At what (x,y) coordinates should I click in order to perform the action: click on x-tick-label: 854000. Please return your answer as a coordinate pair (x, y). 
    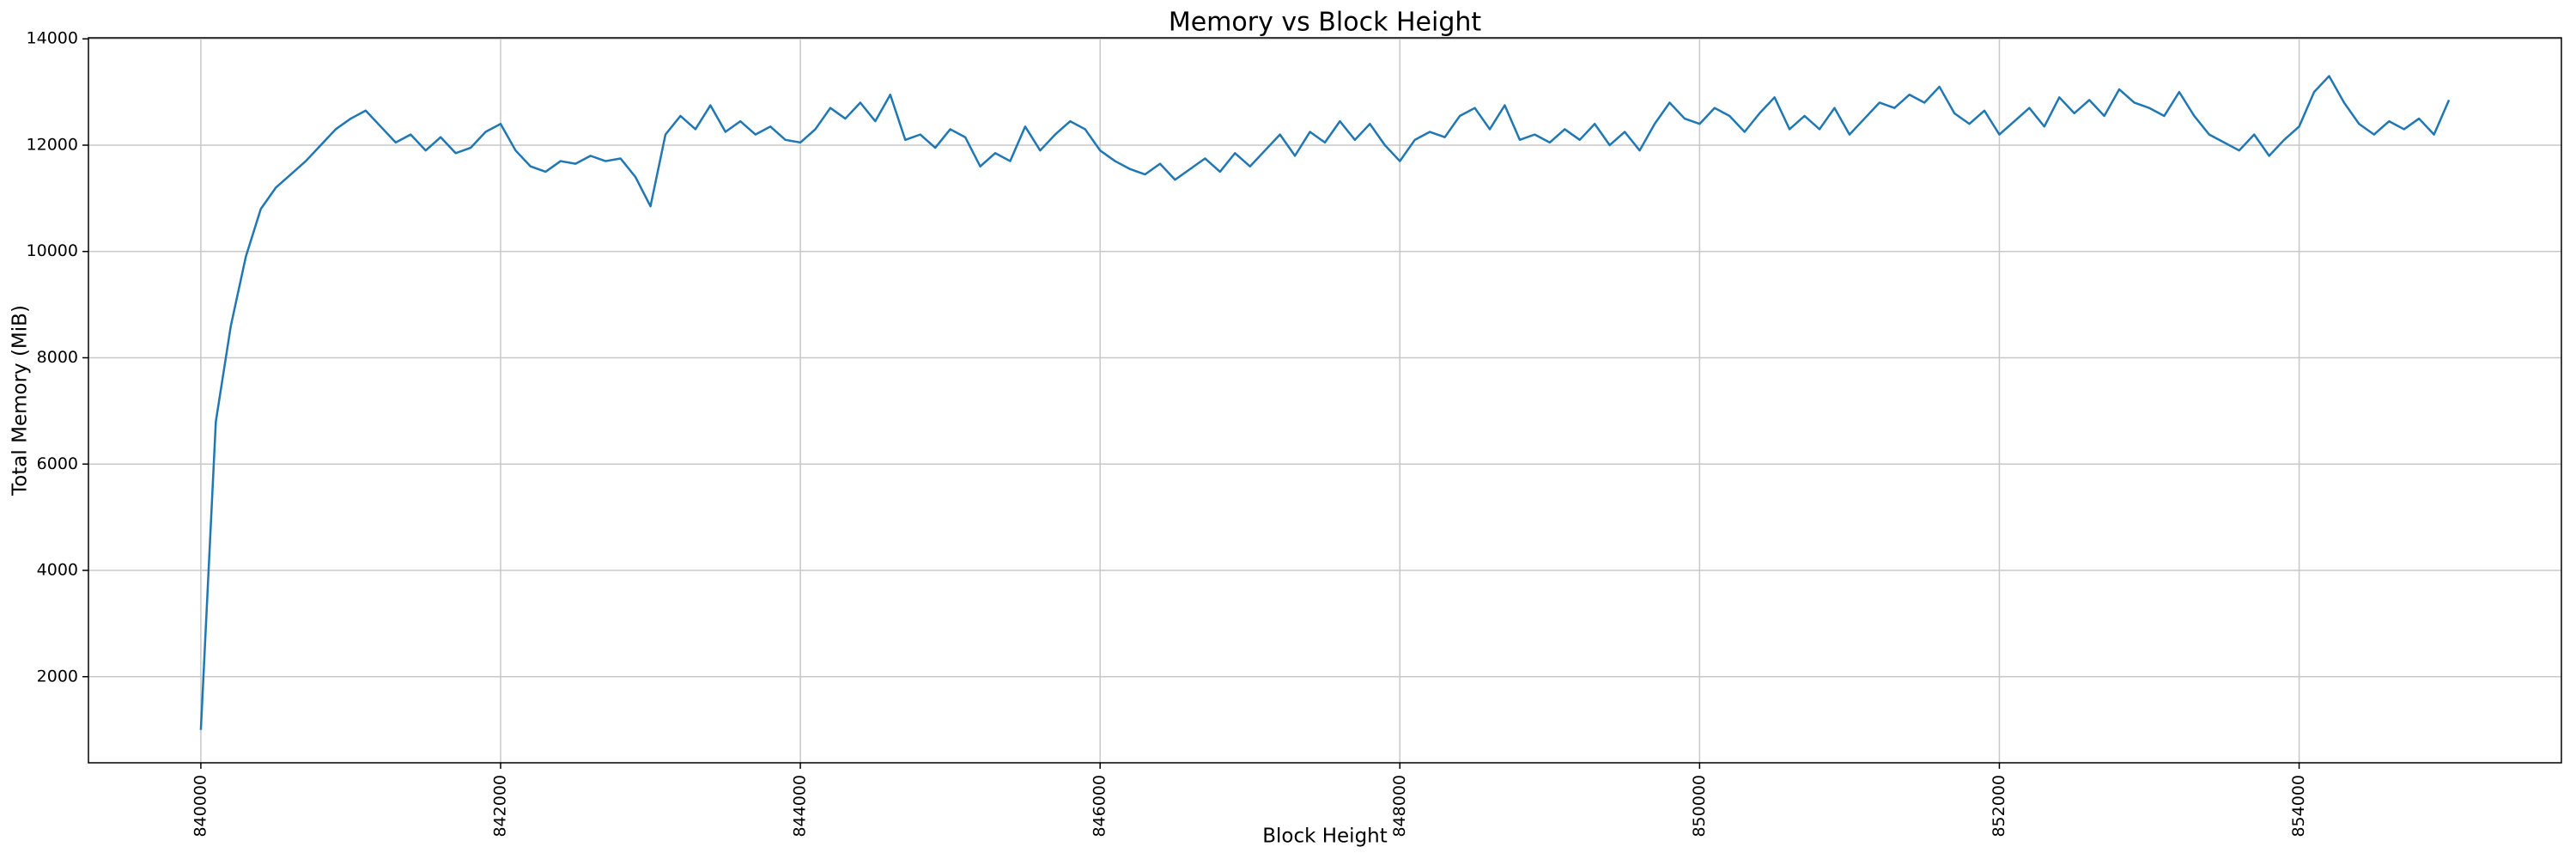
    Looking at the image, I should click on (2298, 806).